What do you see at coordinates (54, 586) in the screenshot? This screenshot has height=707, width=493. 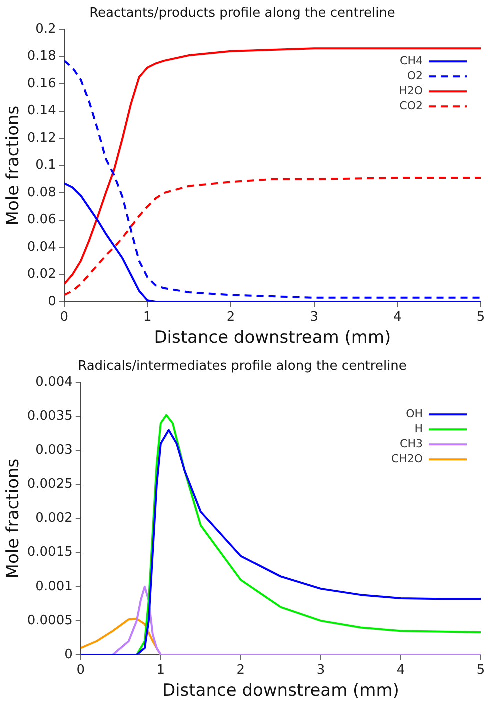 I see `y-tick-label: 0.001` at bounding box center [54, 586].